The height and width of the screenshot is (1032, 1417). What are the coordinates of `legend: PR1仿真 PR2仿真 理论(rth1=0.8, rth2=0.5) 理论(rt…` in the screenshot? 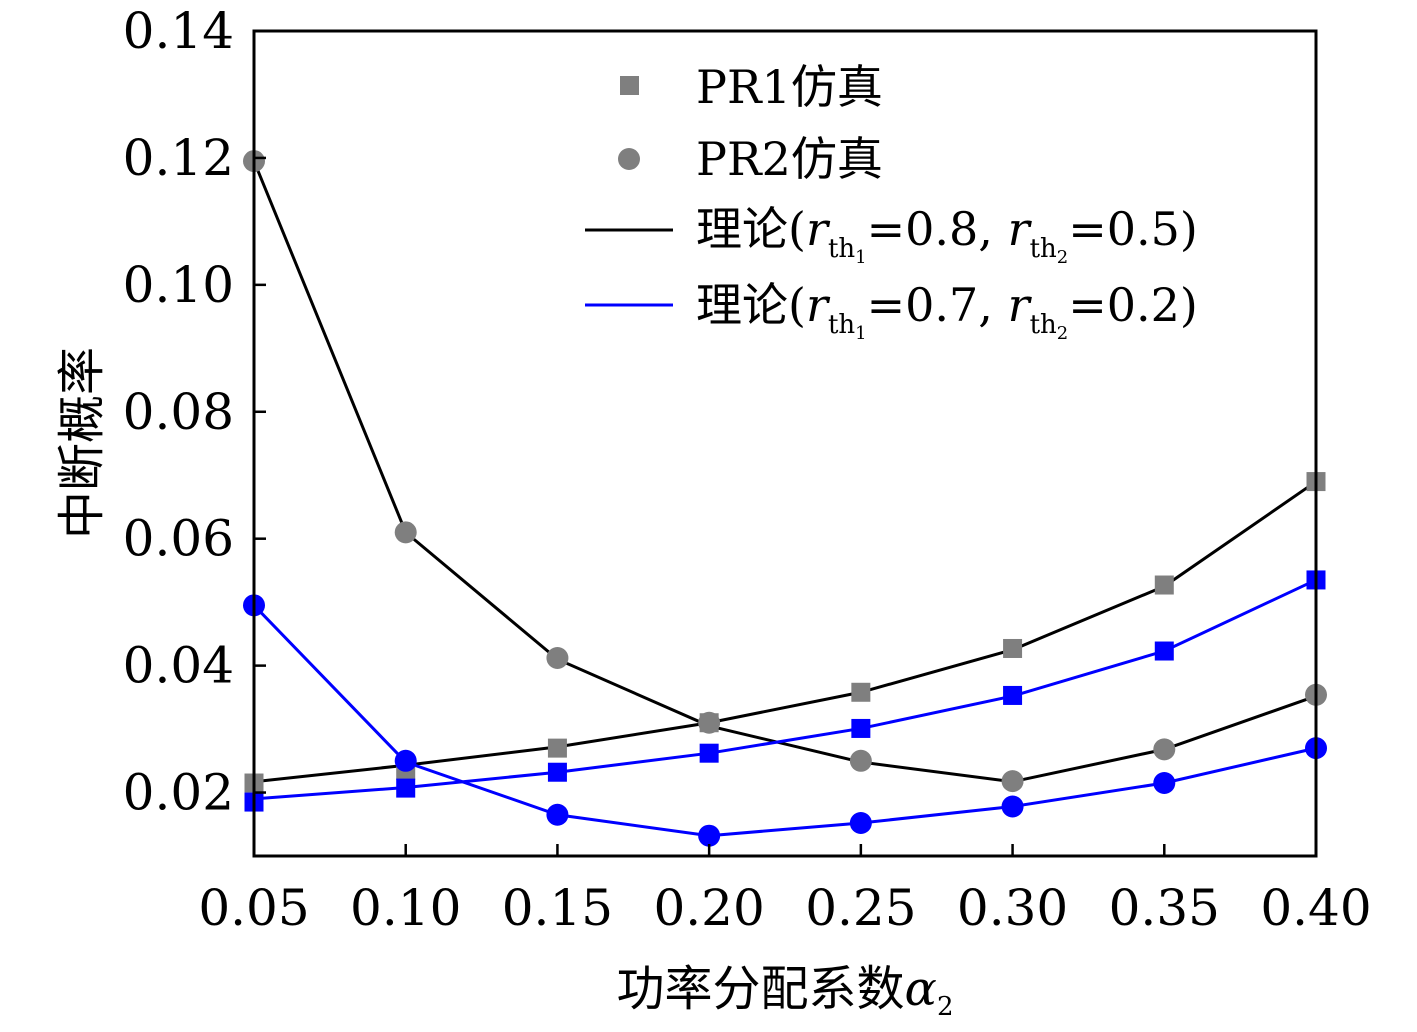 It's located at (891, 202).